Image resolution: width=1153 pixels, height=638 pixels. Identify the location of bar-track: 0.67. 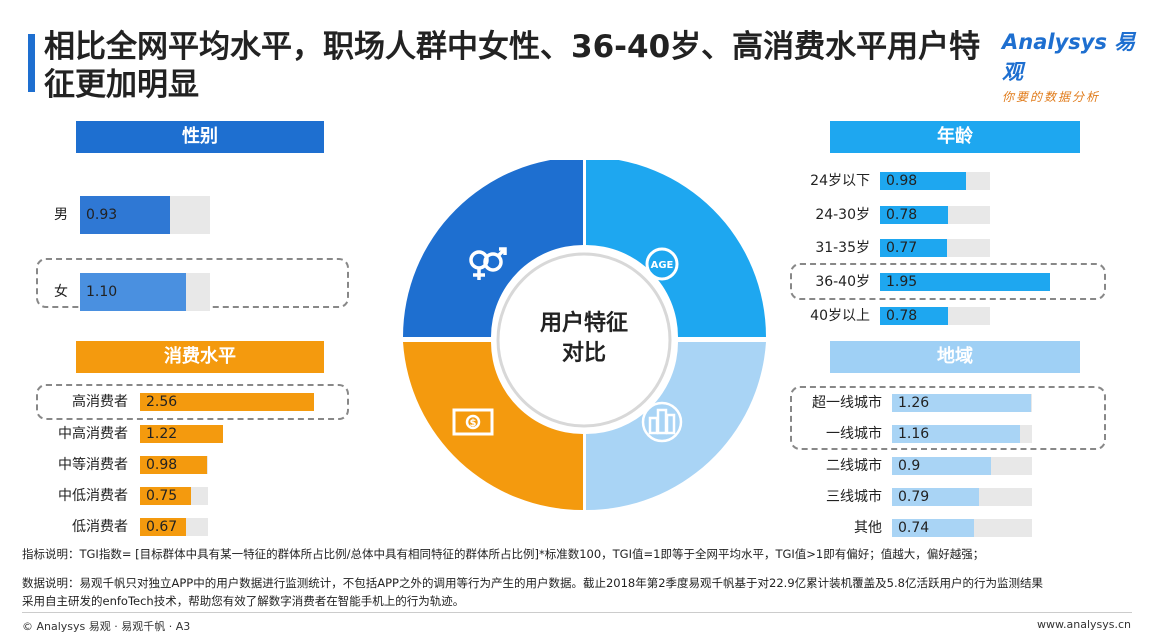
(174, 527).